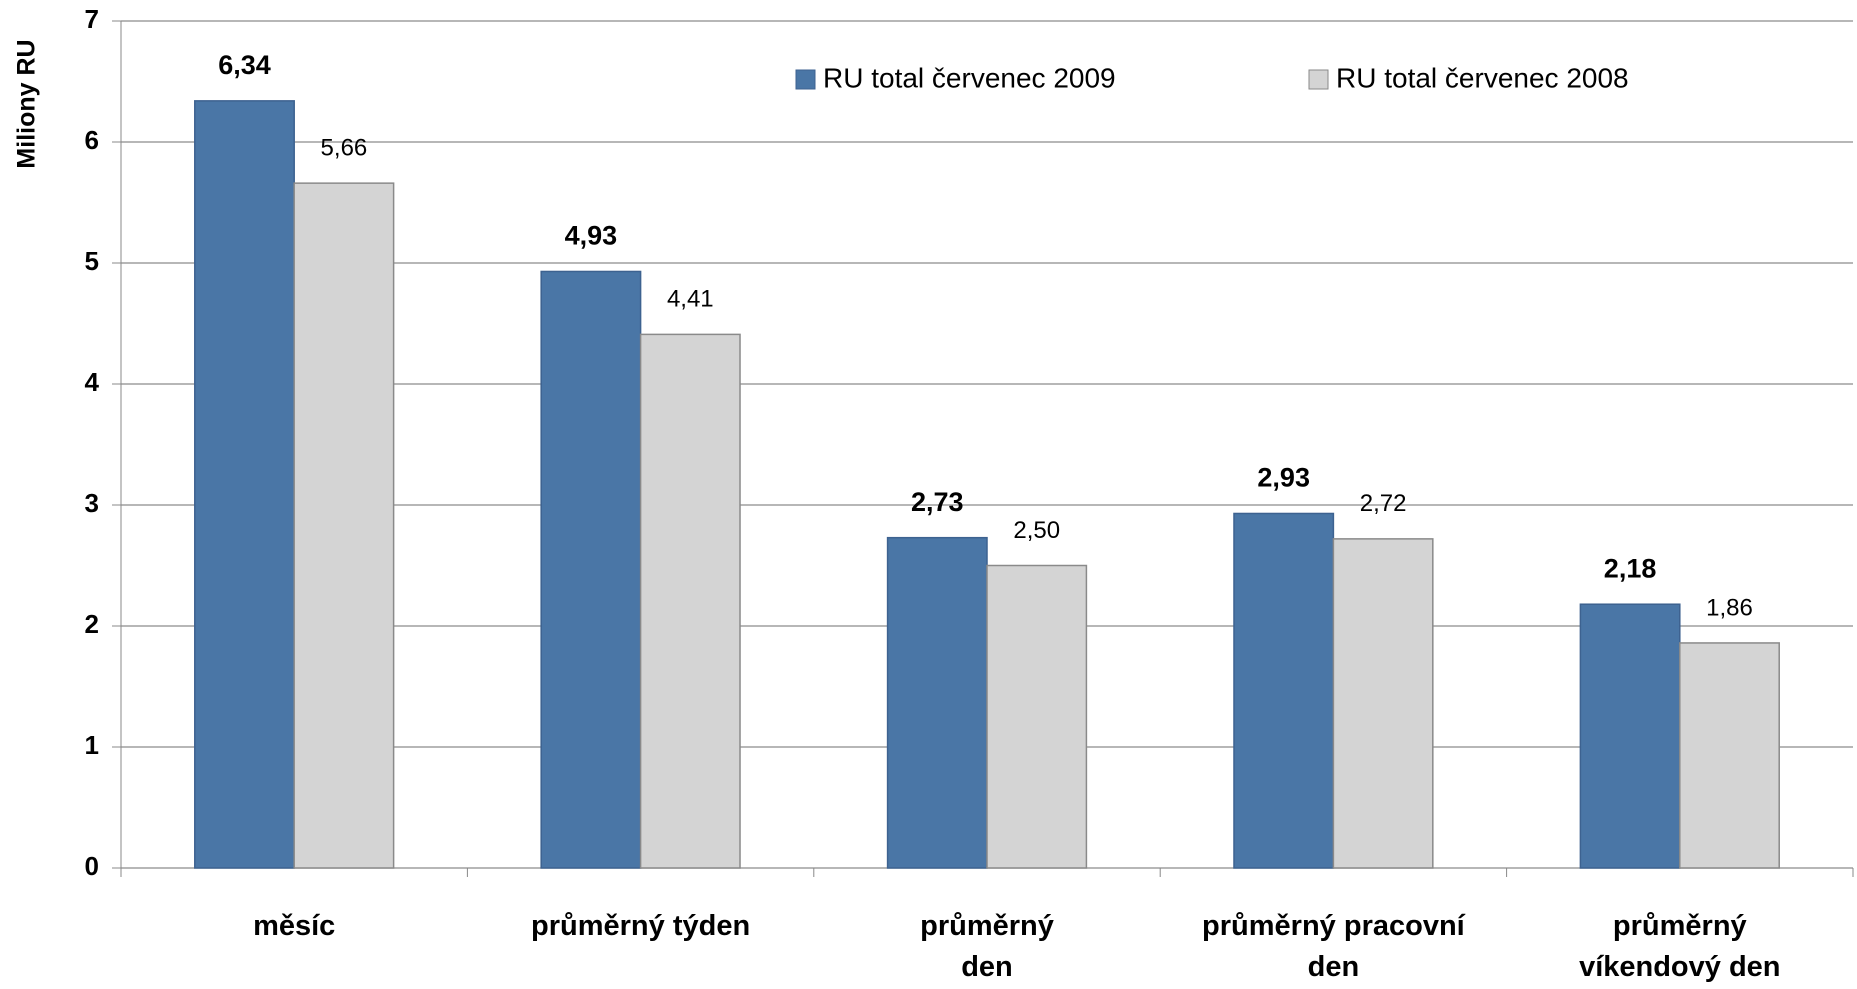 This screenshot has width=1857, height=989. I want to click on value-label: 2,50, so click(1036, 530).